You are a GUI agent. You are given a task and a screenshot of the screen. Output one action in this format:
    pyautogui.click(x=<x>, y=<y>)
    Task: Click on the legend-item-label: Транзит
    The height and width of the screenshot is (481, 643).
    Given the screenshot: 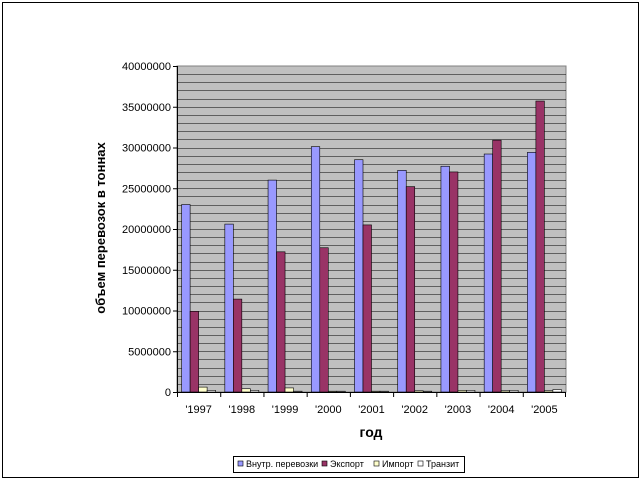 What is the action you would take?
    pyautogui.click(x=442, y=464)
    